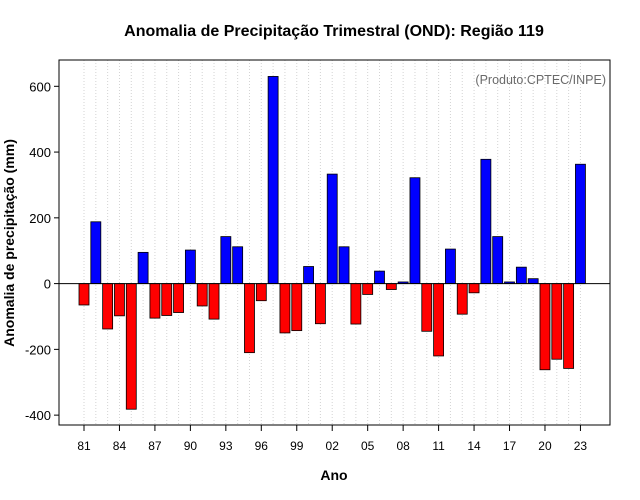  Describe the element at coordinates (403, 446) in the screenshot. I see `x-tick-label: 08` at that location.